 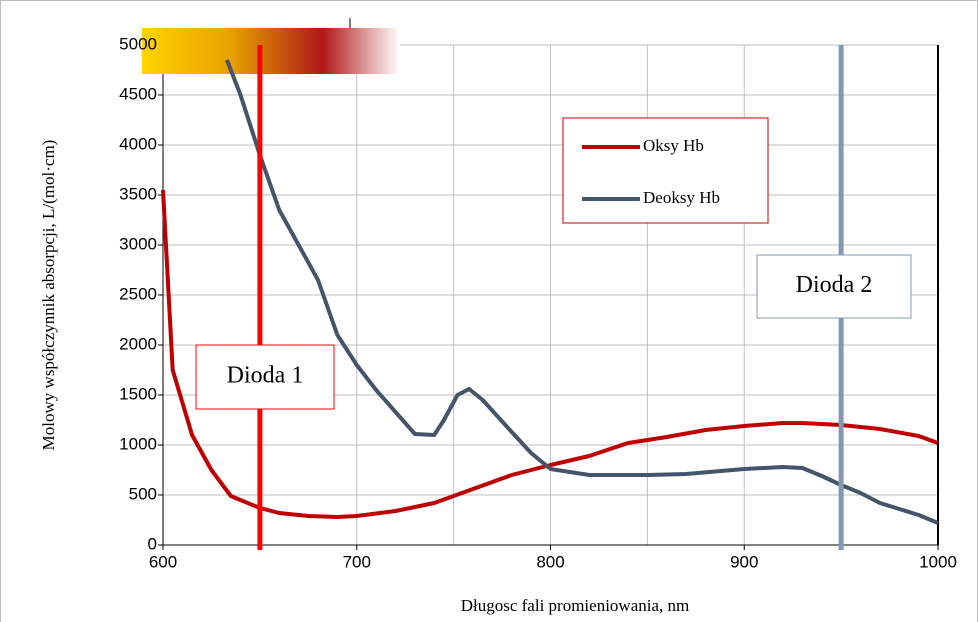 What do you see at coordinates (138, 443) in the screenshot?
I see `y-tick-label: 1000` at bounding box center [138, 443].